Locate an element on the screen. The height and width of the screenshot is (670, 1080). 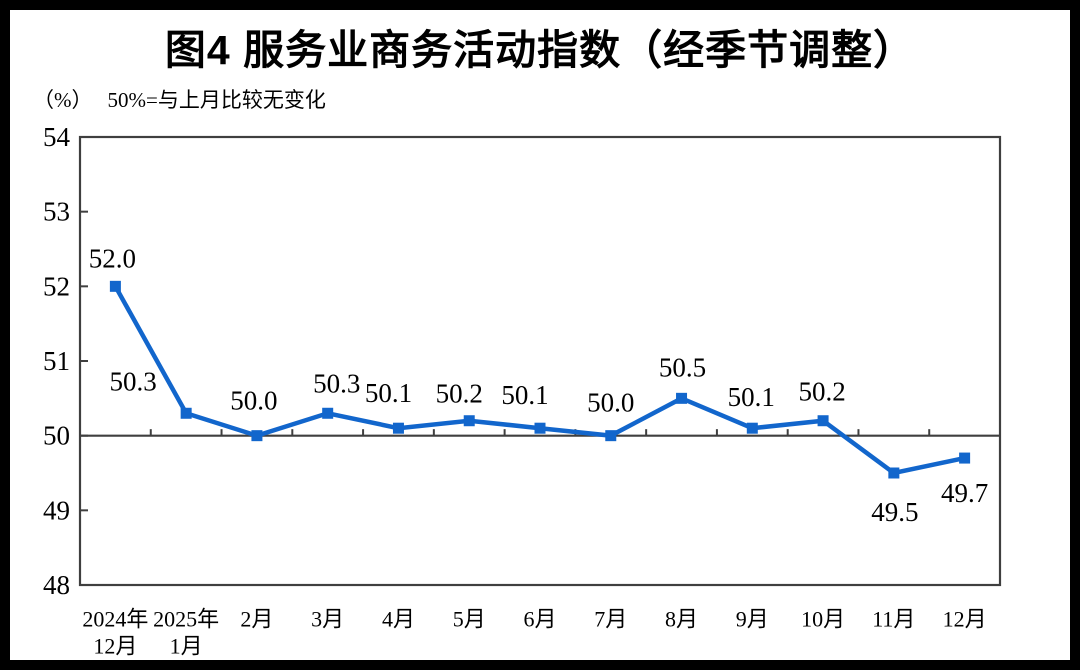
y-axis-label: 51 is located at coordinates (56, 361).